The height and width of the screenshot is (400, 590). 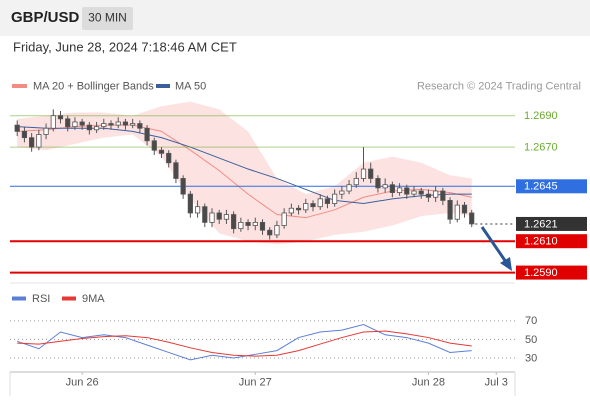 What do you see at coordinates (255, 382) in the screenshot?
I see `x-tick-label: Jun 27` at bounding box center [255, 382].